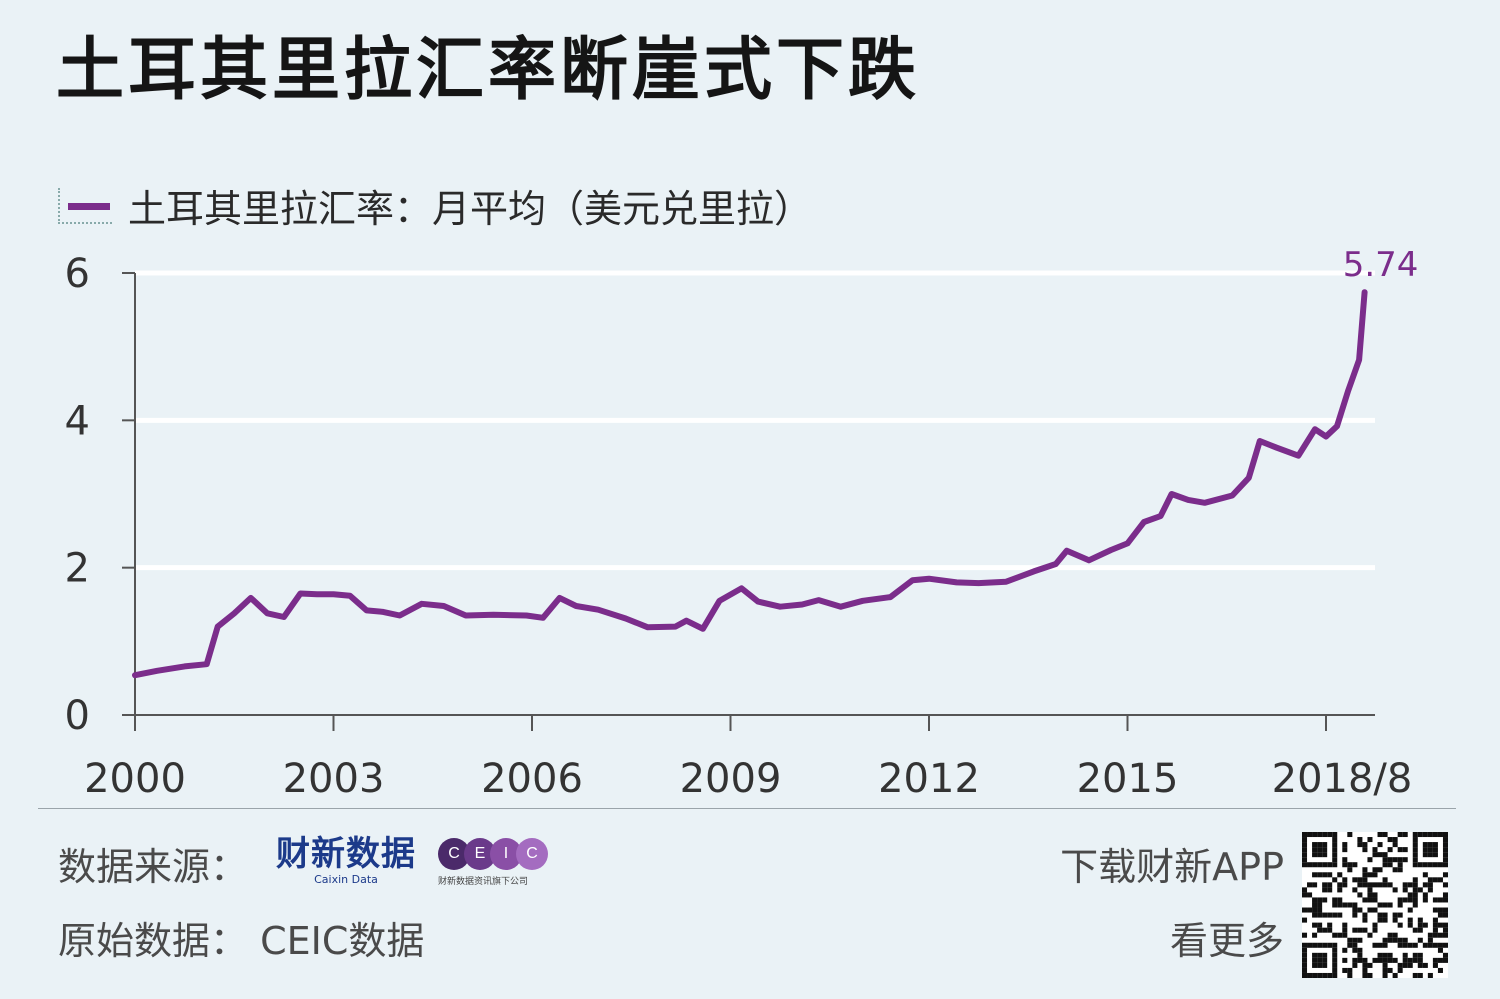  What do you see at coordinates (480, 854) in the screenshot?
I see `ceic-letter-circle: E` at bounding box center [480, 854].